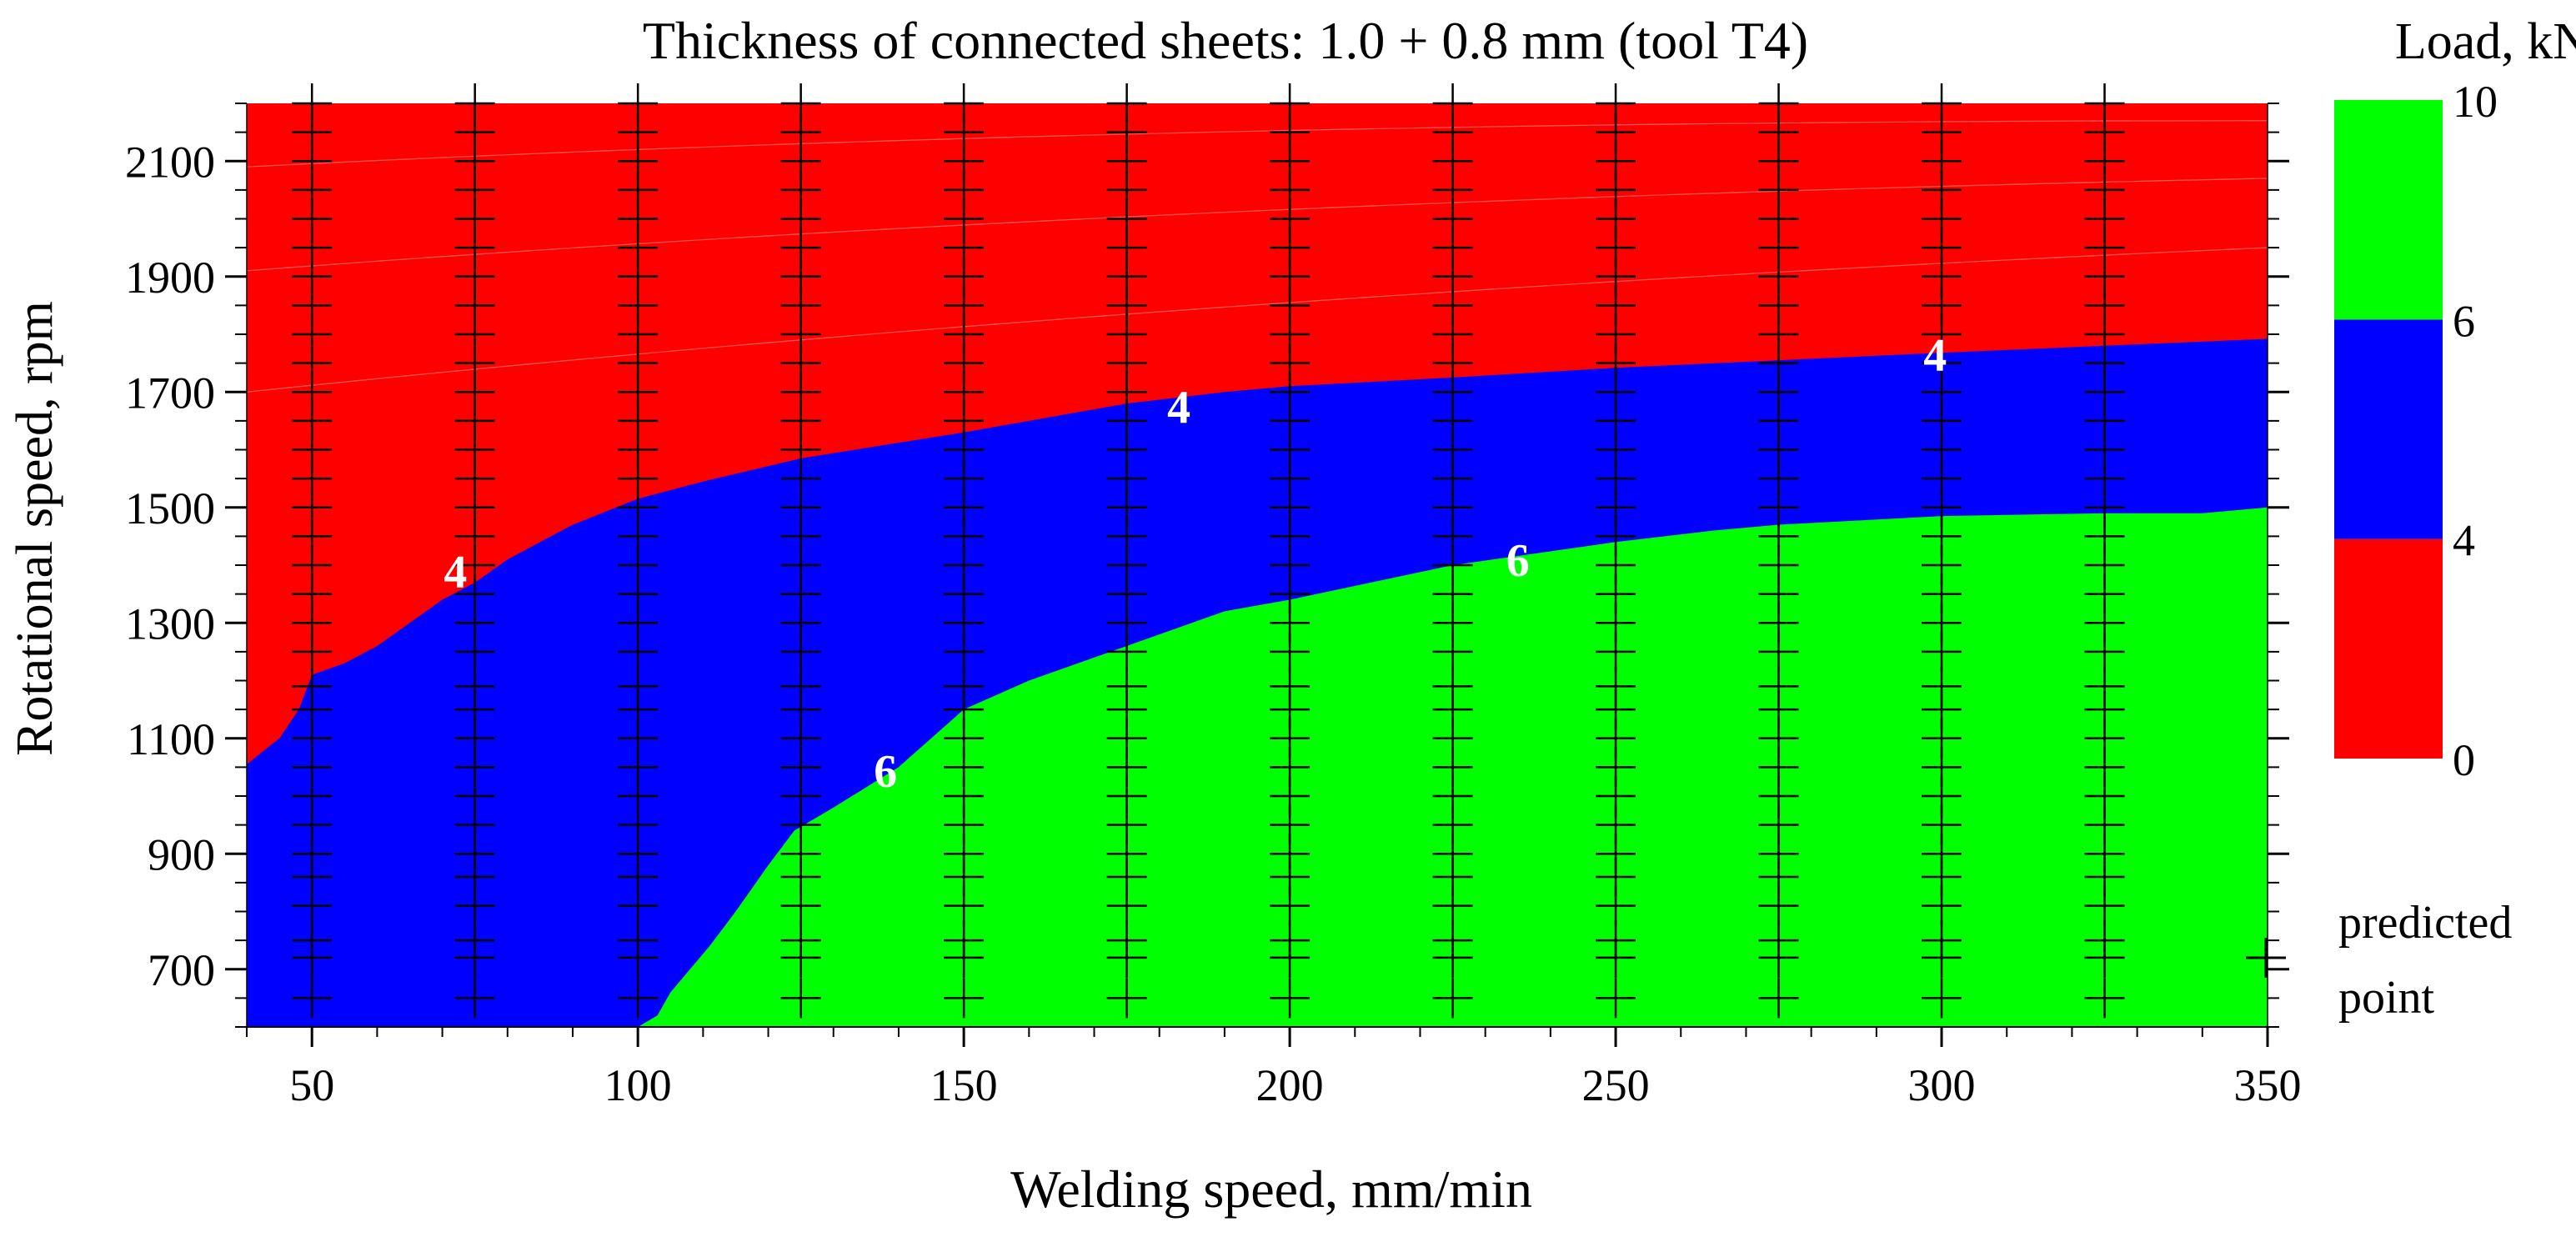  What do you see at coordinates (181, 854) in the screenshot?
I see `y-tick-label: 900` at bounding box center [181, 854].